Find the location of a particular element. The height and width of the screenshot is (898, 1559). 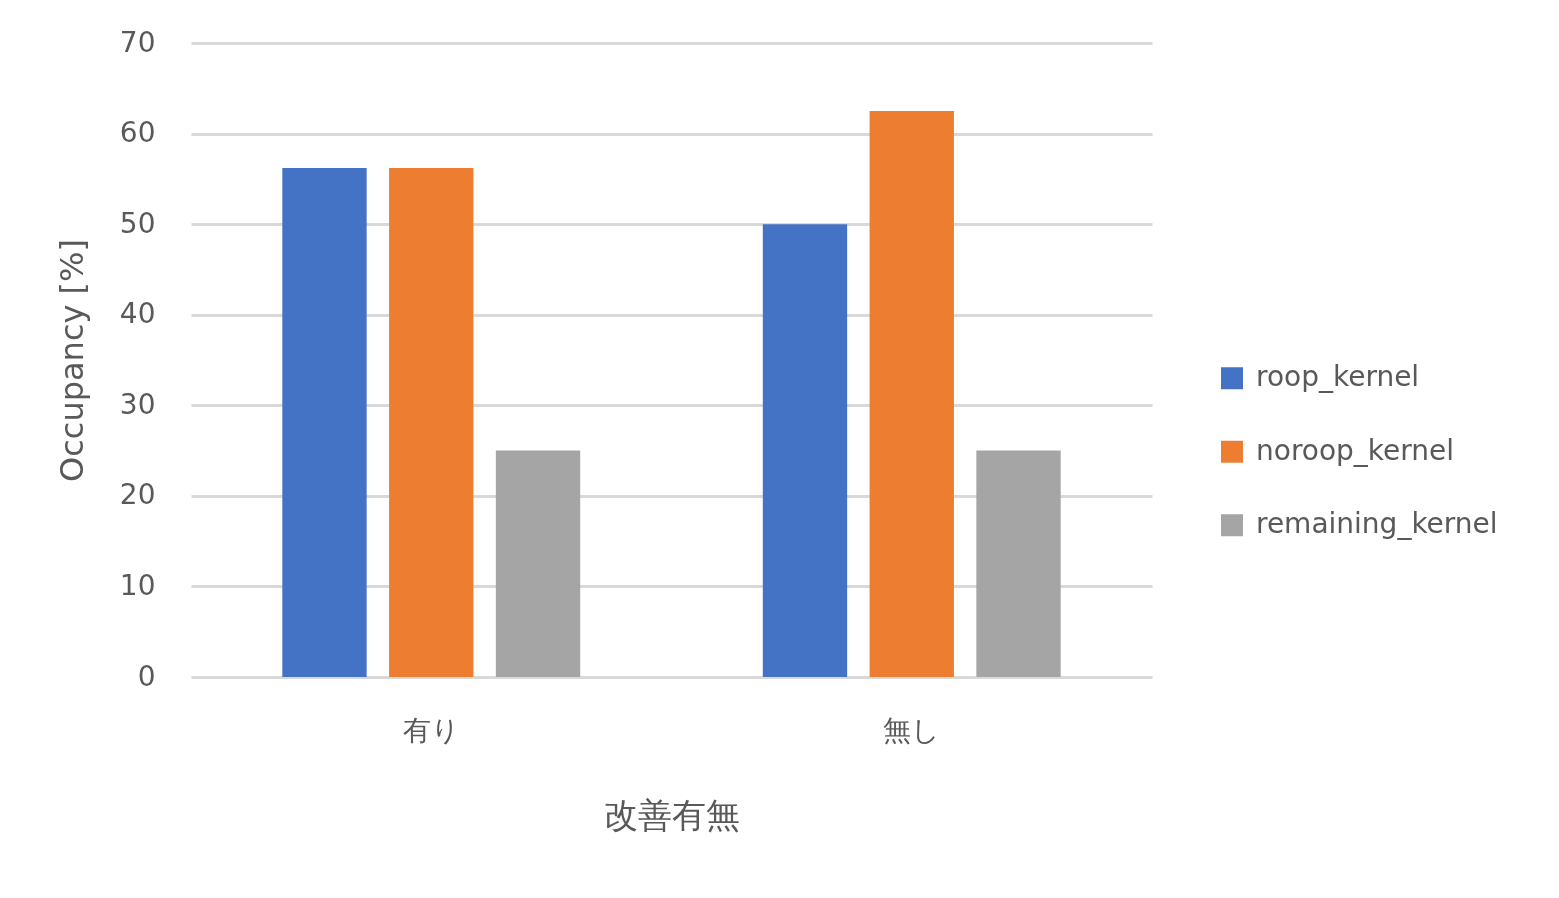

y-tick-label: 30 is located at coordinates (137, 404).